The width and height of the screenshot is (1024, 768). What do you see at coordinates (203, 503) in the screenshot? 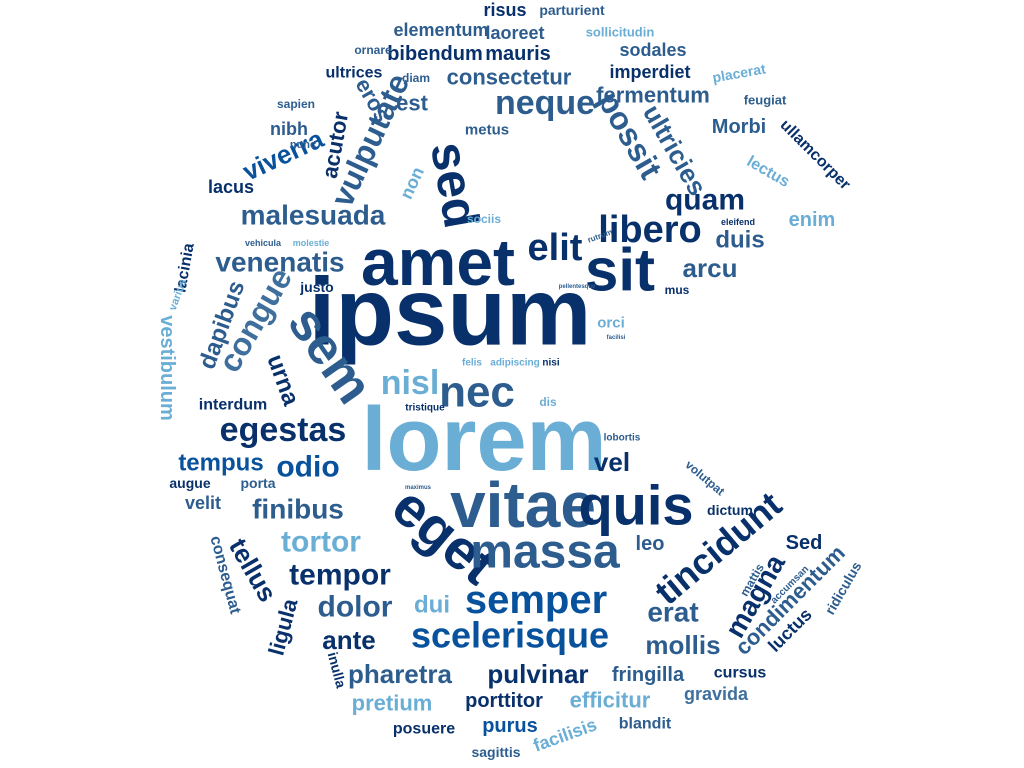
I see `word-velit: velit` at bounding box center [203, 503].